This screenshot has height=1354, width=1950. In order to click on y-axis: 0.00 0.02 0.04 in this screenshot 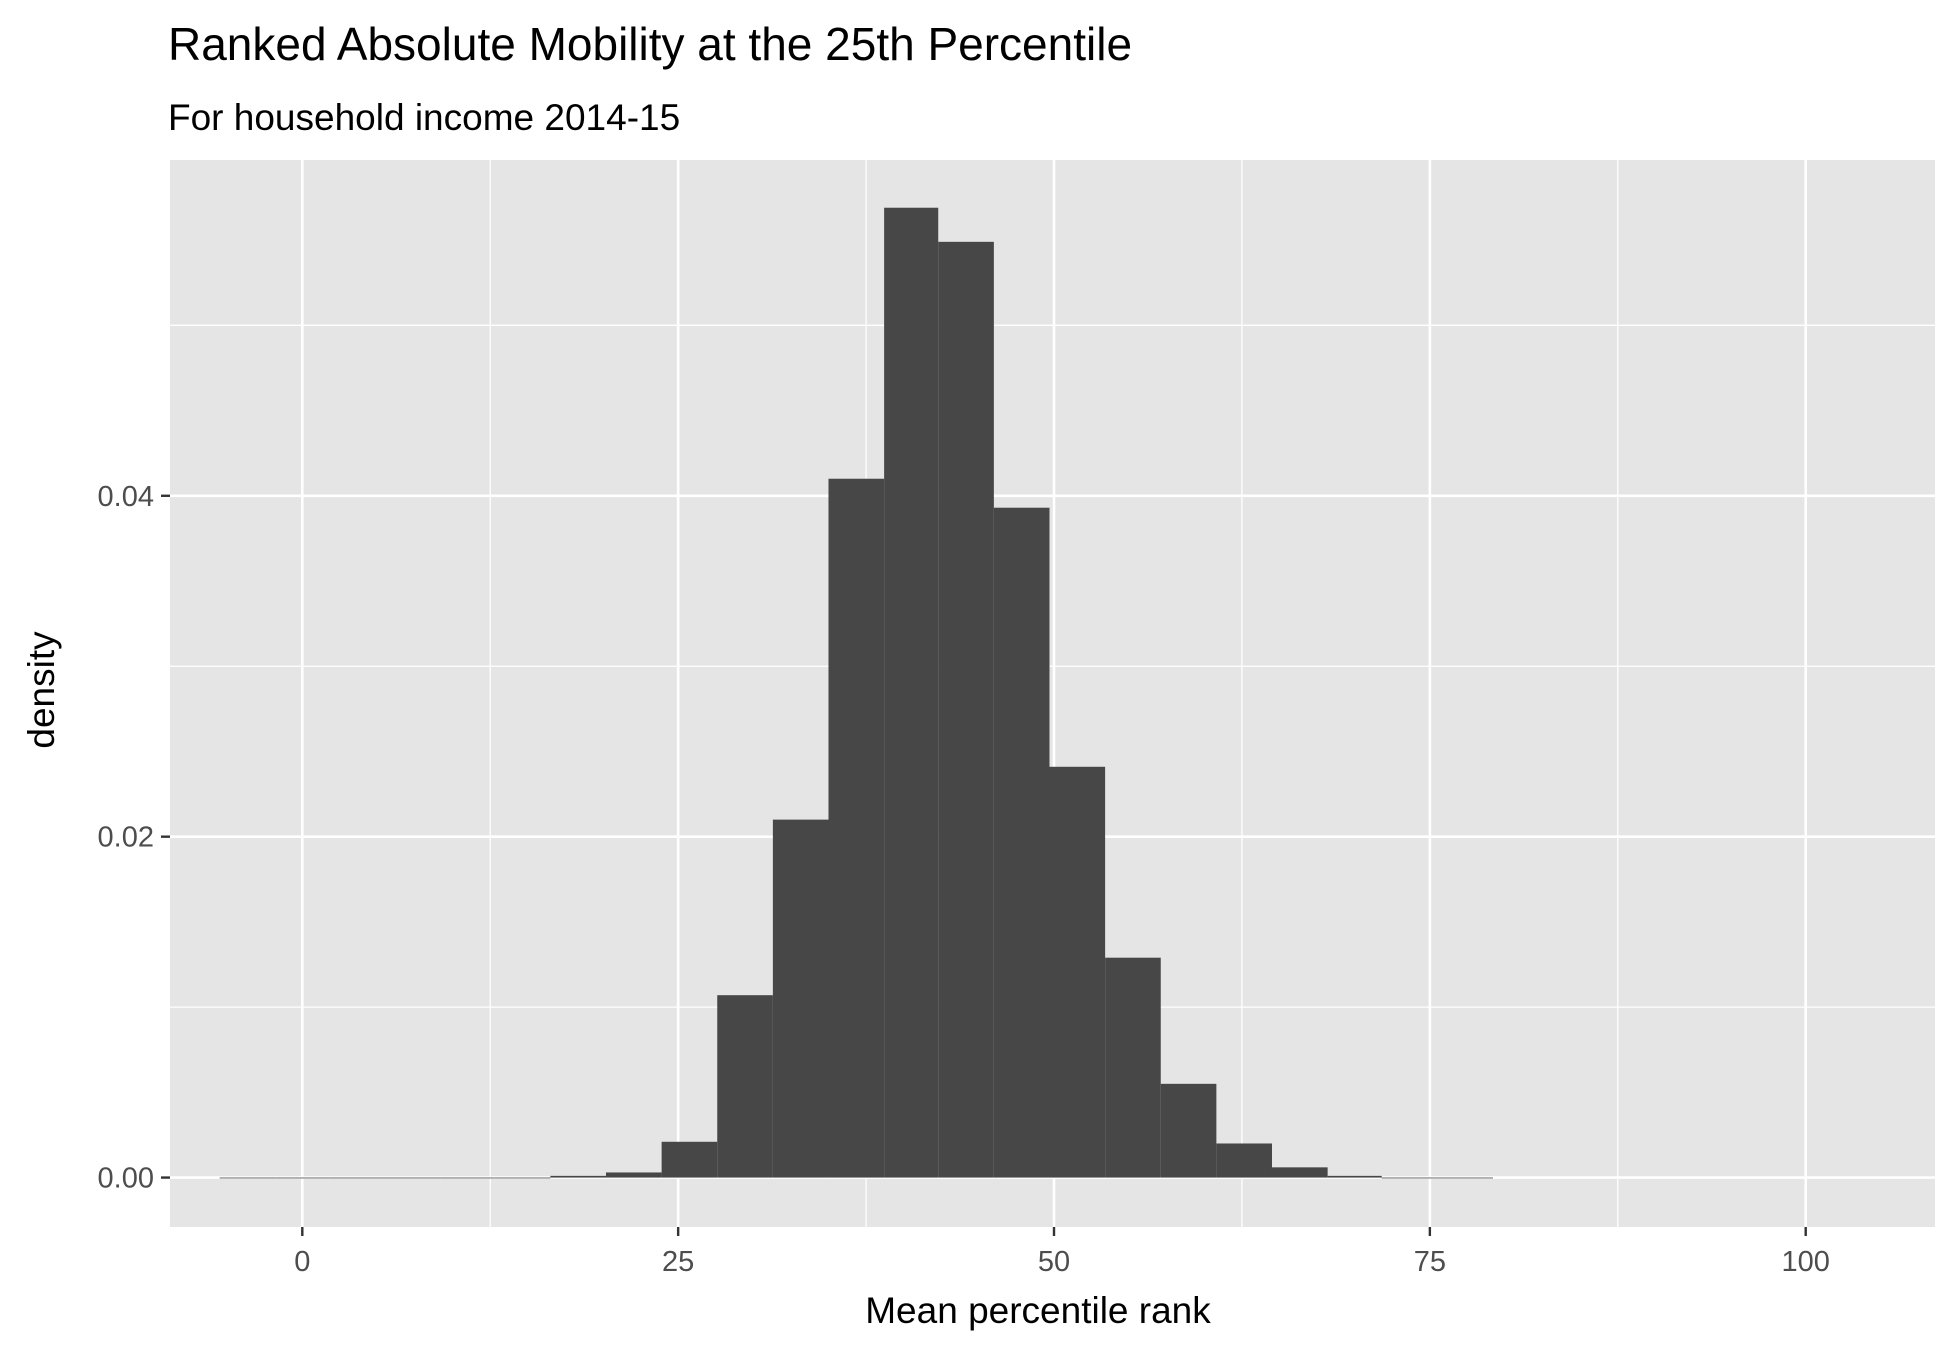, I will do `click(134, 838)`.